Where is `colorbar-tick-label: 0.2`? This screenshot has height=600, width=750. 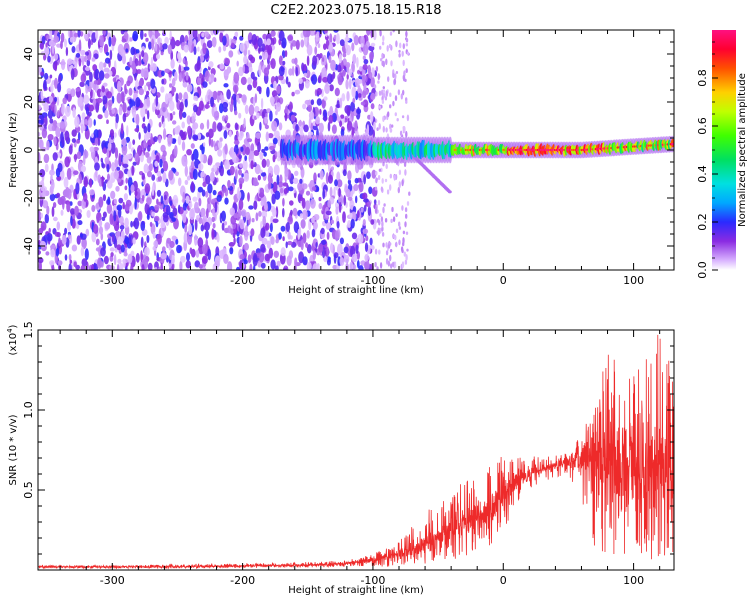 colorbar-tick-label: 0.2 is located at coordinates (702, 222).